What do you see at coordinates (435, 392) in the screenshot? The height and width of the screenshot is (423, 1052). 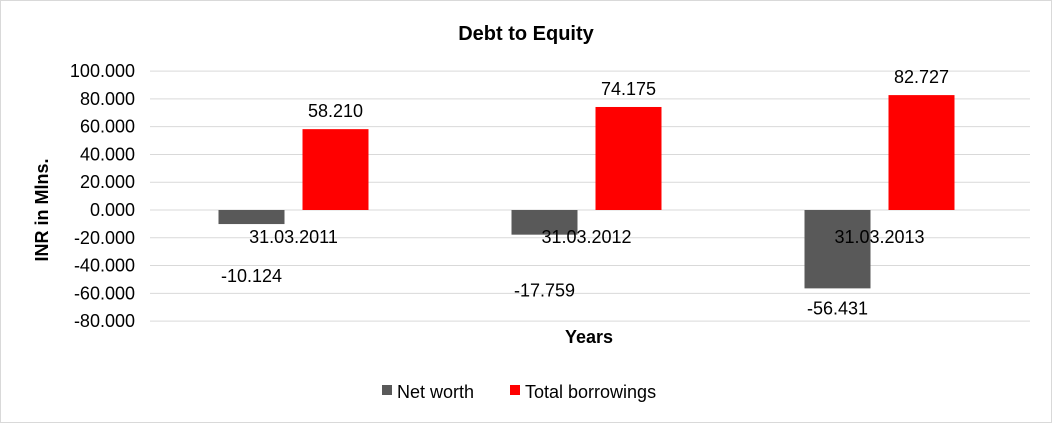 I see `legend-label-net-worth: Net worth` at bounding box center [435, 392].